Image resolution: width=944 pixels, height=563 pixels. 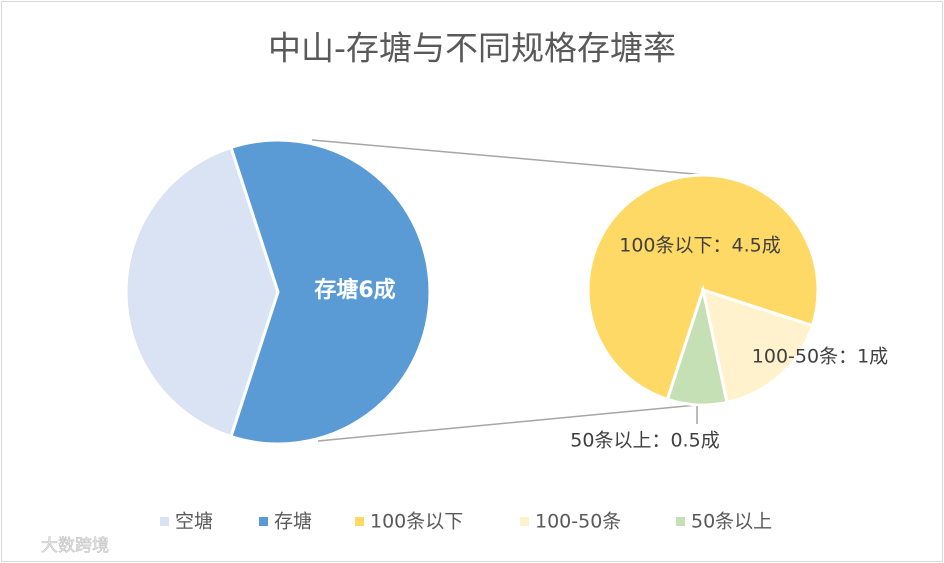 I want to click on data-label: 100条以下：4.5成, so click(x=699, y=246).